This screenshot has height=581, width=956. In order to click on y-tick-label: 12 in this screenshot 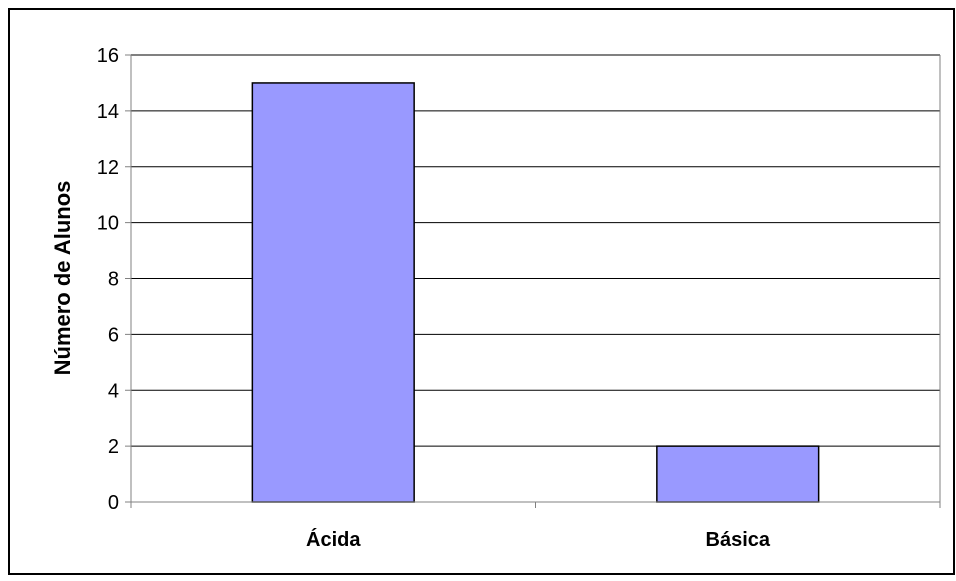, I will do `click(108, 168)`.